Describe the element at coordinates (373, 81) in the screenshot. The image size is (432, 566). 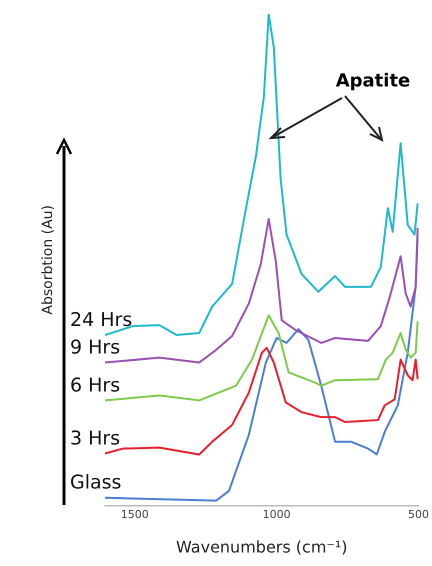
I see `annotation: Apatite` at that location.